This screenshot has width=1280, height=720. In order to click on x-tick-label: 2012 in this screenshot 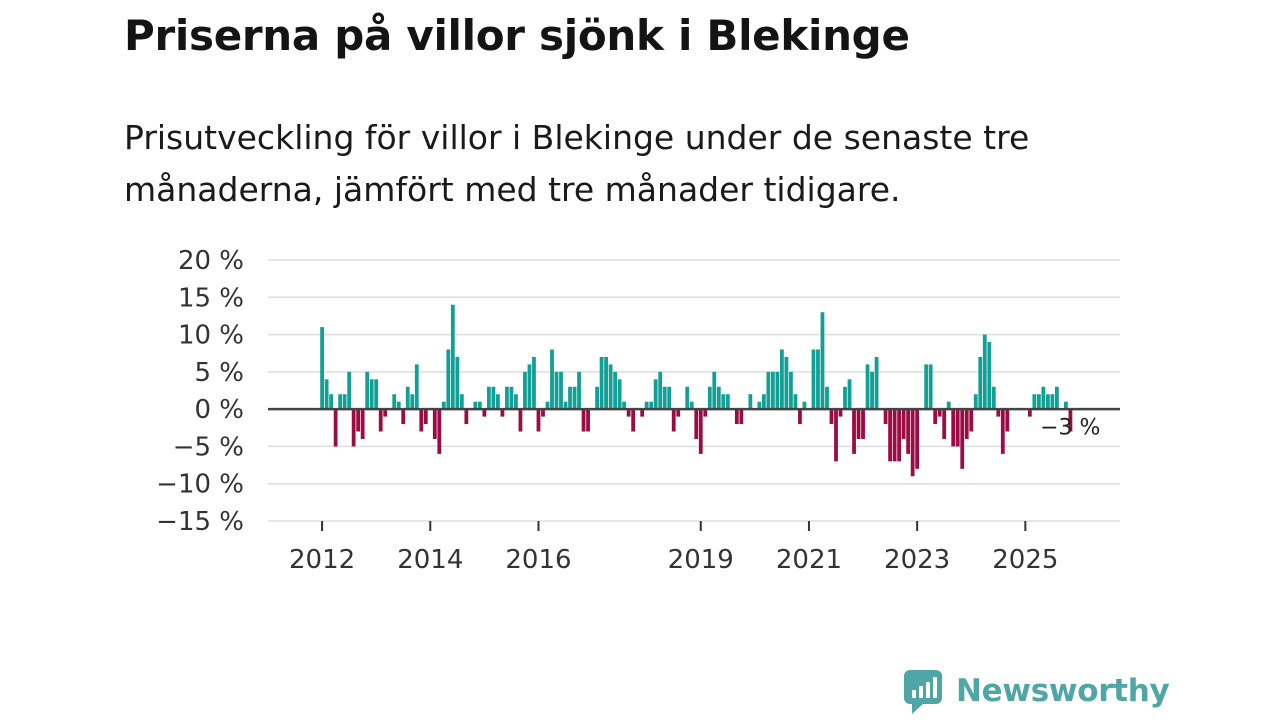, I will do `click(322, 560)`.